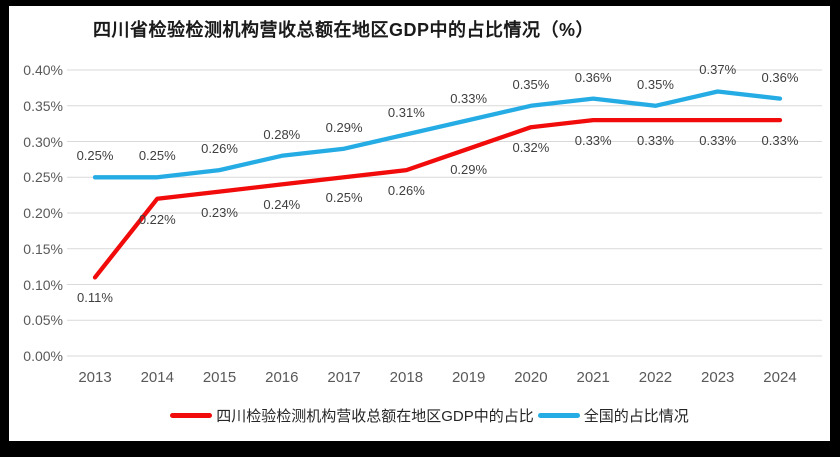  I want to click on x-axis-label: 2014, so click(157, 377).